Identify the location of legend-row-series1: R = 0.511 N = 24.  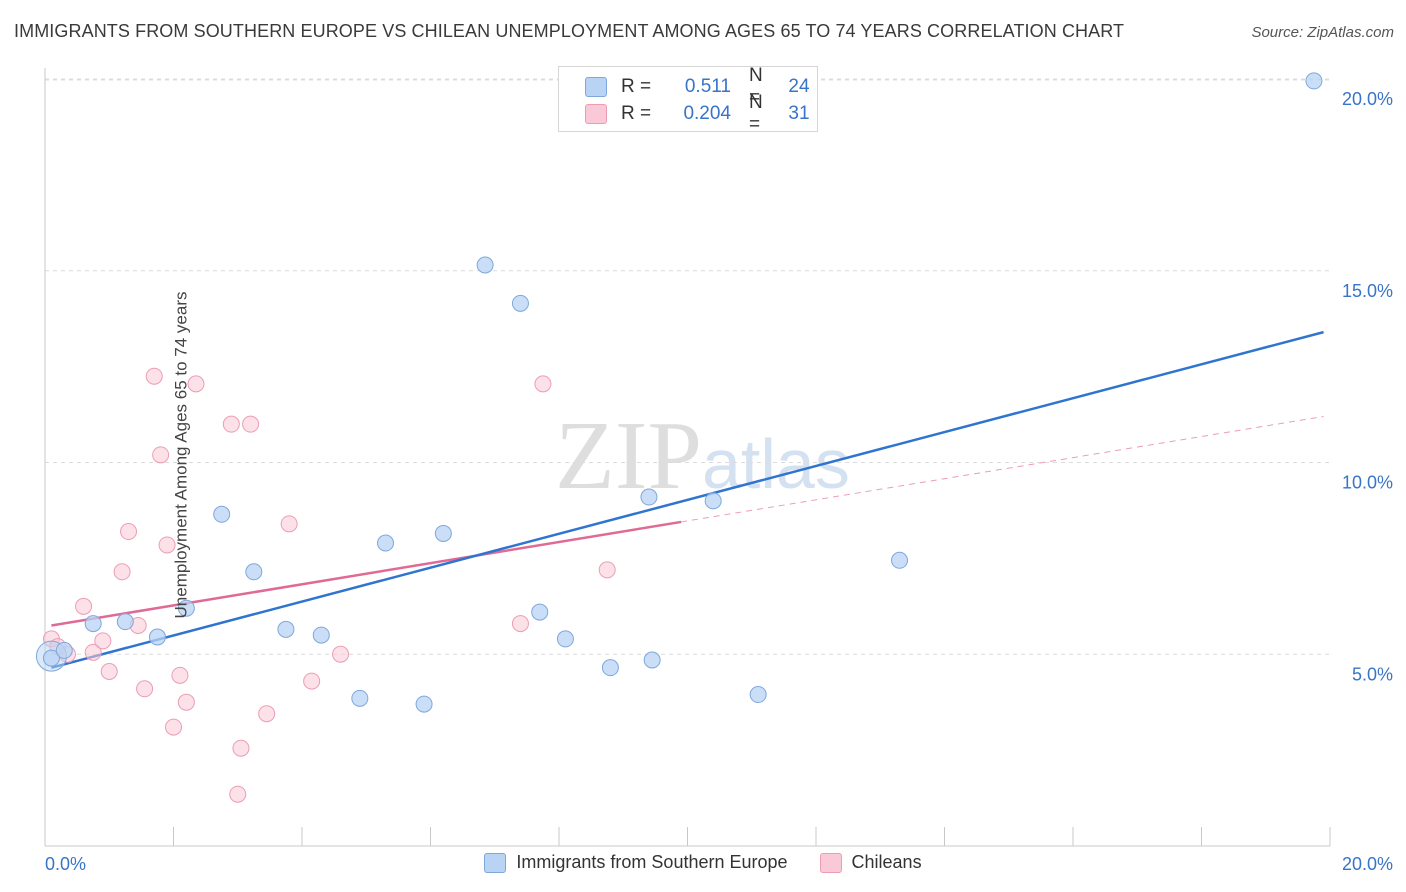
(702, 86).